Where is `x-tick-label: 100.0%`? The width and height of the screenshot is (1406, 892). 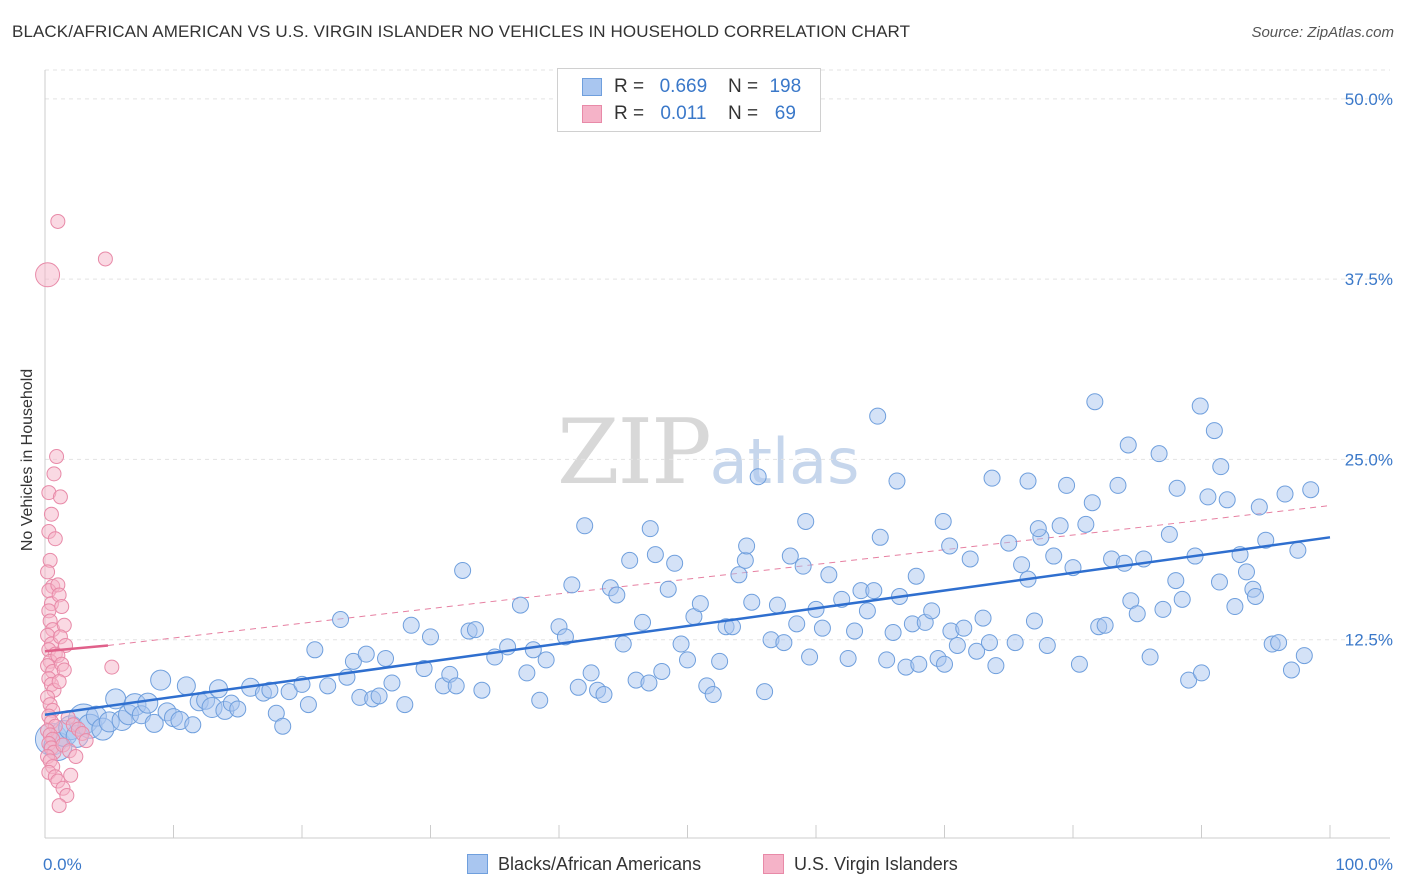
x-tick-label: 100.0% is located at coordinates (1364, 864).